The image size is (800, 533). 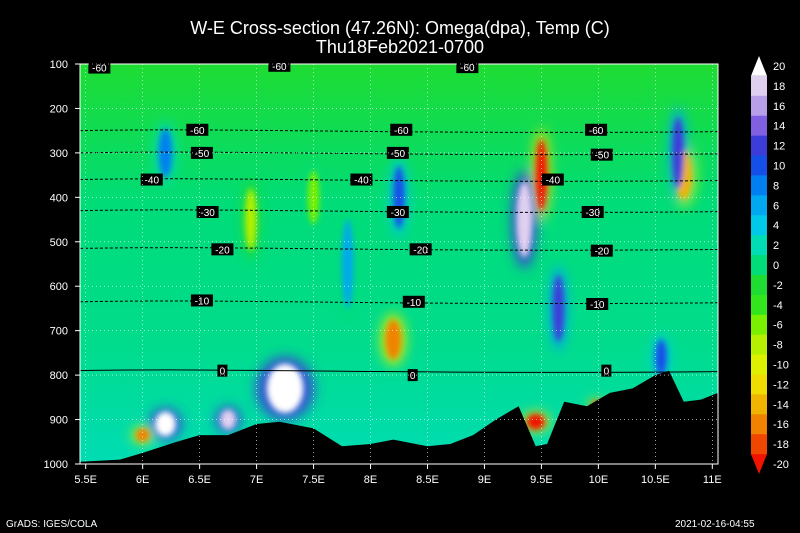 I want to click on colorbar-label: -4, so click(x=778, y=306).